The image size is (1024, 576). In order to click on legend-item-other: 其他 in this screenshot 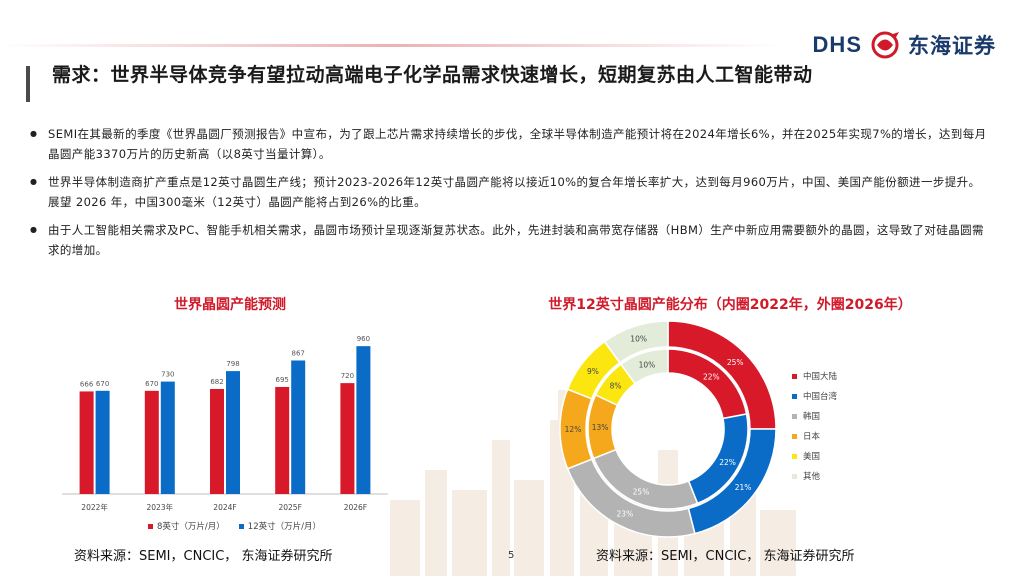, I will do `click(814, 476)`.